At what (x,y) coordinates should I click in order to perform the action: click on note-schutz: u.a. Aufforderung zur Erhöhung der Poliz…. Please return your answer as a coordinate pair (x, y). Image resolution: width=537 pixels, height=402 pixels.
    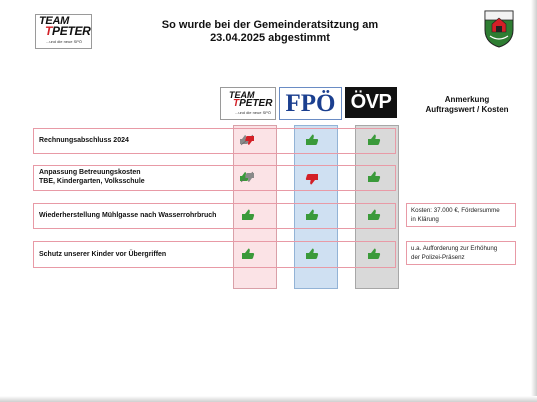
    Looking at the image, I should click on (461, 253).